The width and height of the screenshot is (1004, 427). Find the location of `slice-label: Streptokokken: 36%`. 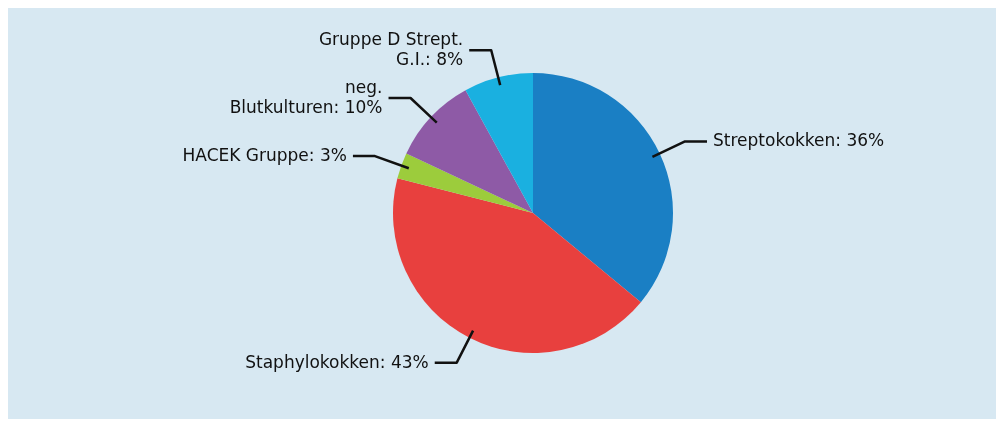

slice-label: Streptokokken: 36% is located at coordinates (799, 140).